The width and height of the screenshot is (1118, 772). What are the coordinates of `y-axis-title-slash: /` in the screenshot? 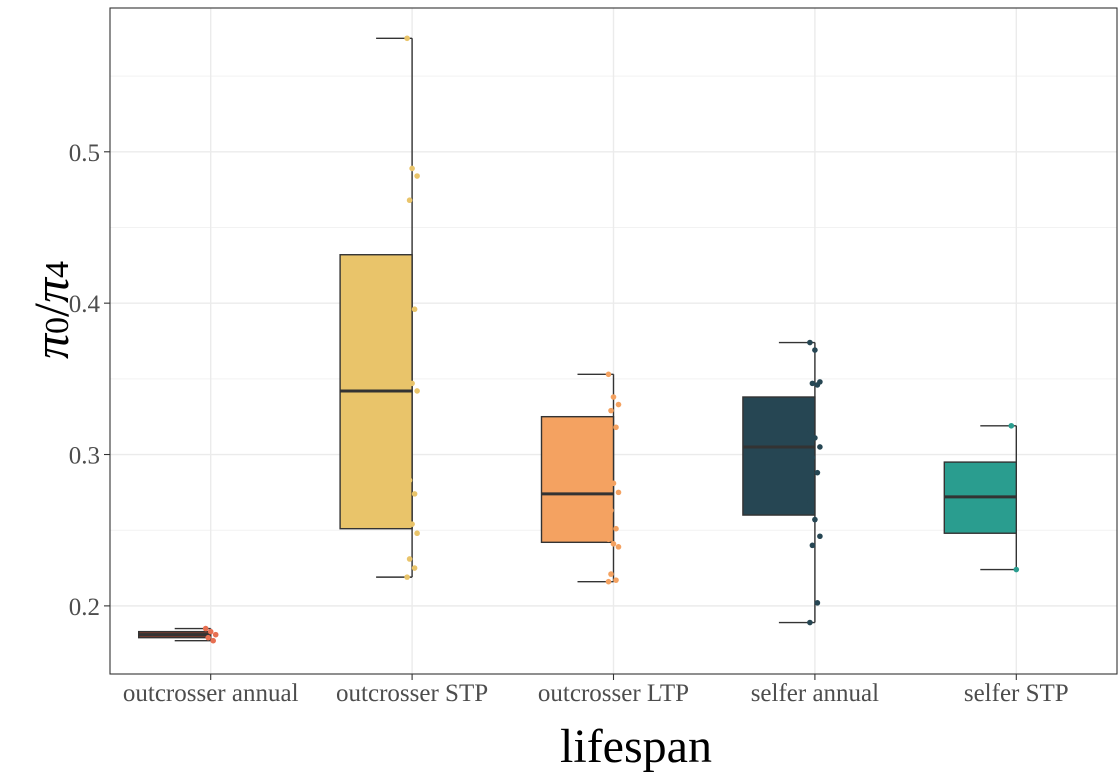 It's located at (51, 310).